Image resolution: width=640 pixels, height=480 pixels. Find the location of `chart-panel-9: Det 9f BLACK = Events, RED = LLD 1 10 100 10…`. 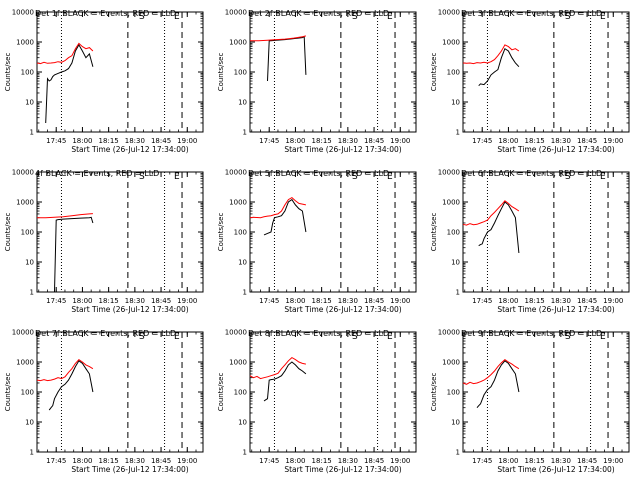

chart-panel-9: Det 9f BLACK = Events, RED = LLD 1 10 100 10… is located at coordinates (530, 401).